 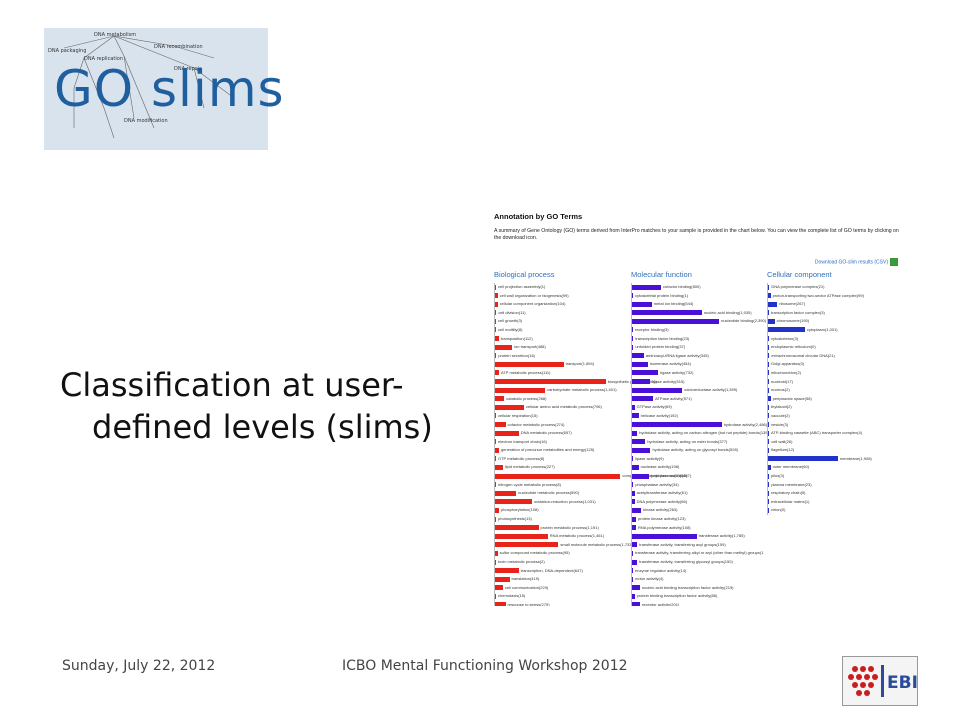 I want to click on bar-label: lipid metabolic process(227), so click(x=529, y=467).